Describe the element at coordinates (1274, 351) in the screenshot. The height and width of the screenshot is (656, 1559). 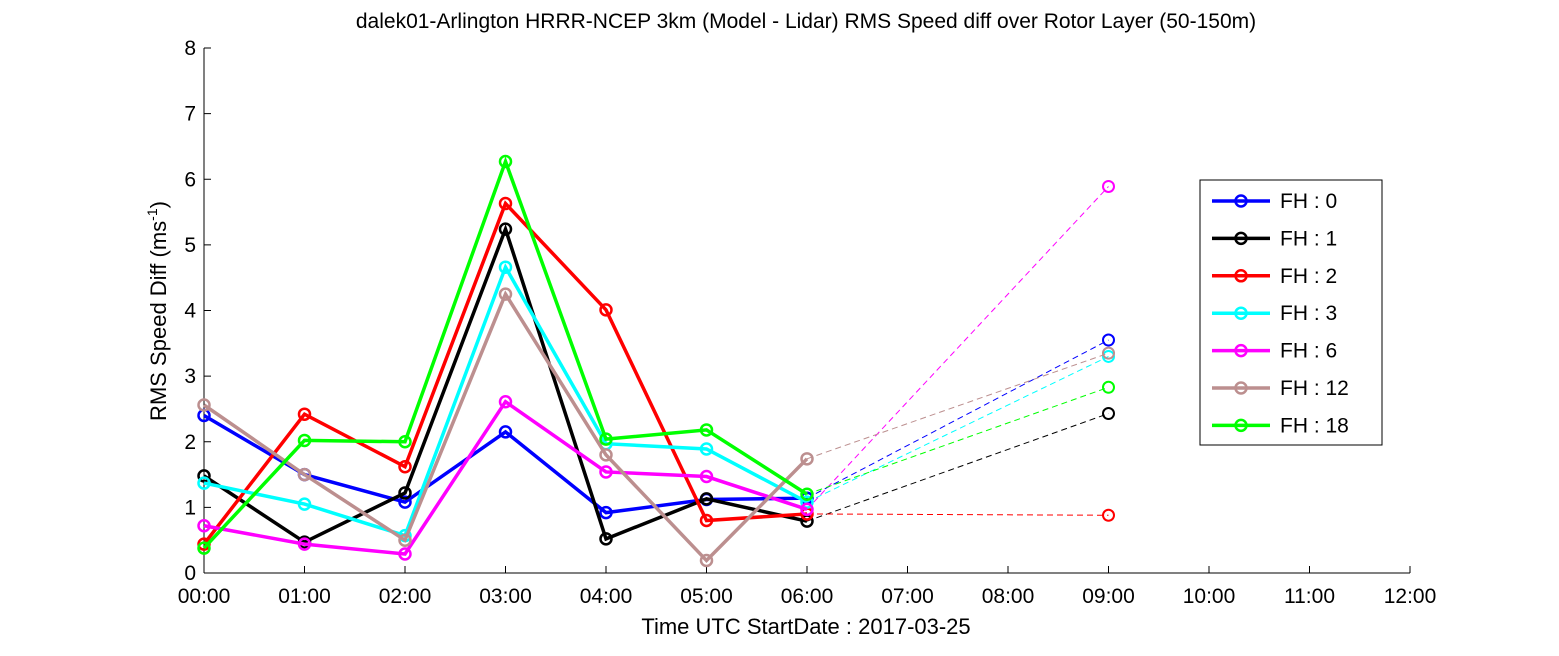
I see `legend-item: FH : 6` at that location.